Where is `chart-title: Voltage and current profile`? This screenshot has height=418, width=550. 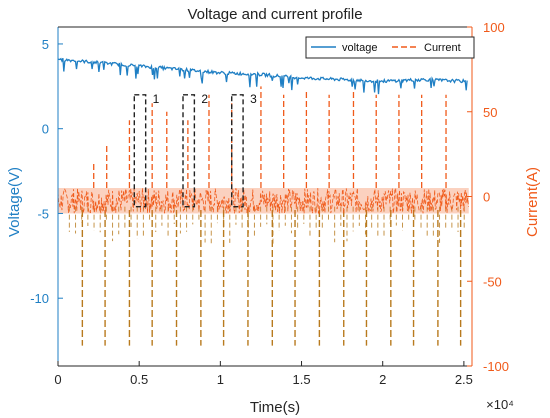 chart-title: Voltage and current profile is located at coordinates (274, 14).